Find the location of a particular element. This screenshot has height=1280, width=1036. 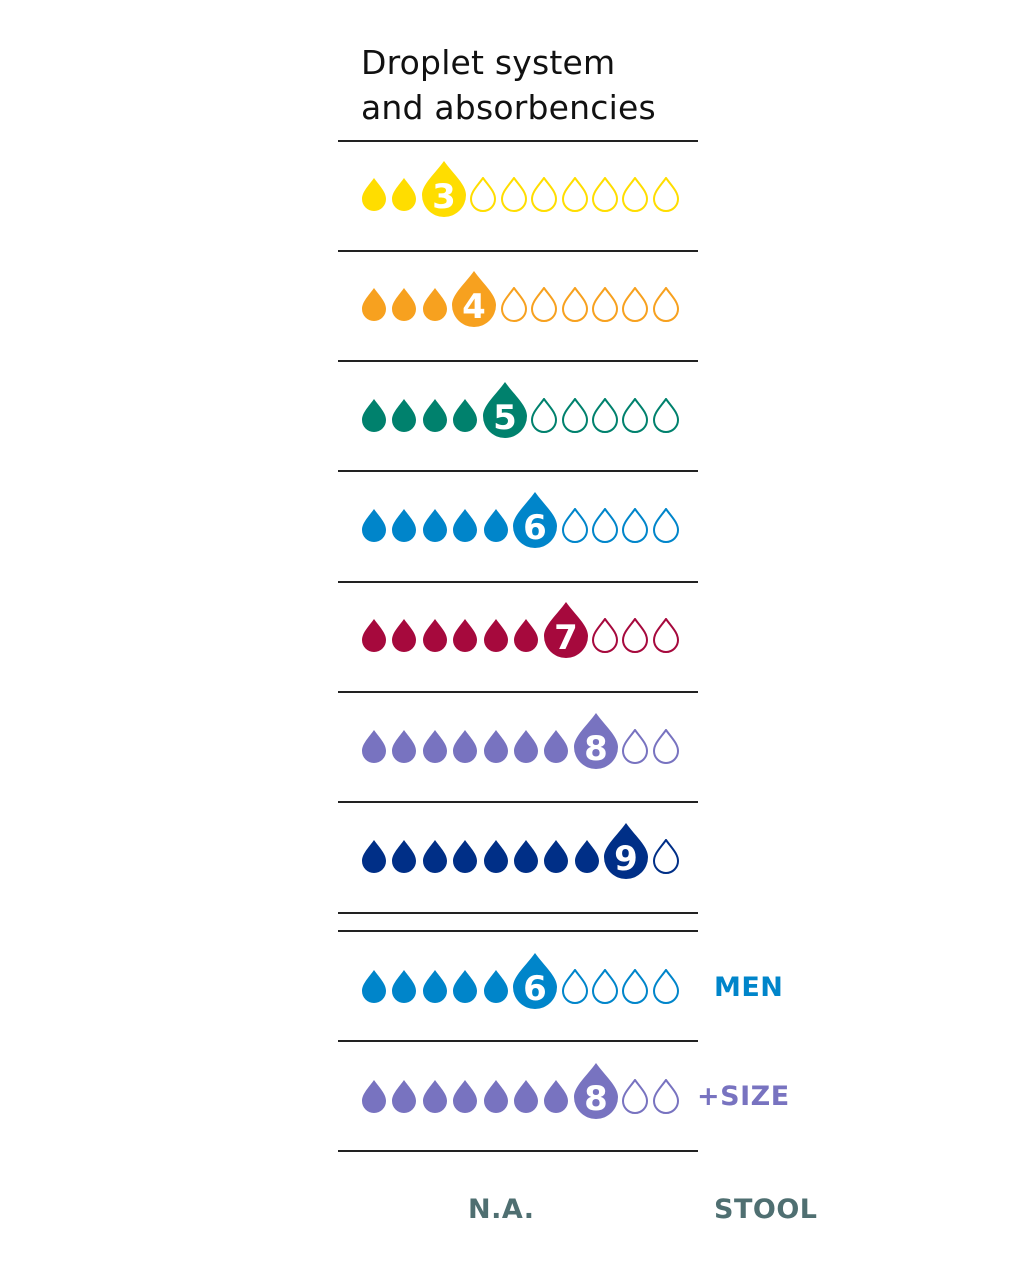

level-number: 5 is located at coordinates (505, 418).